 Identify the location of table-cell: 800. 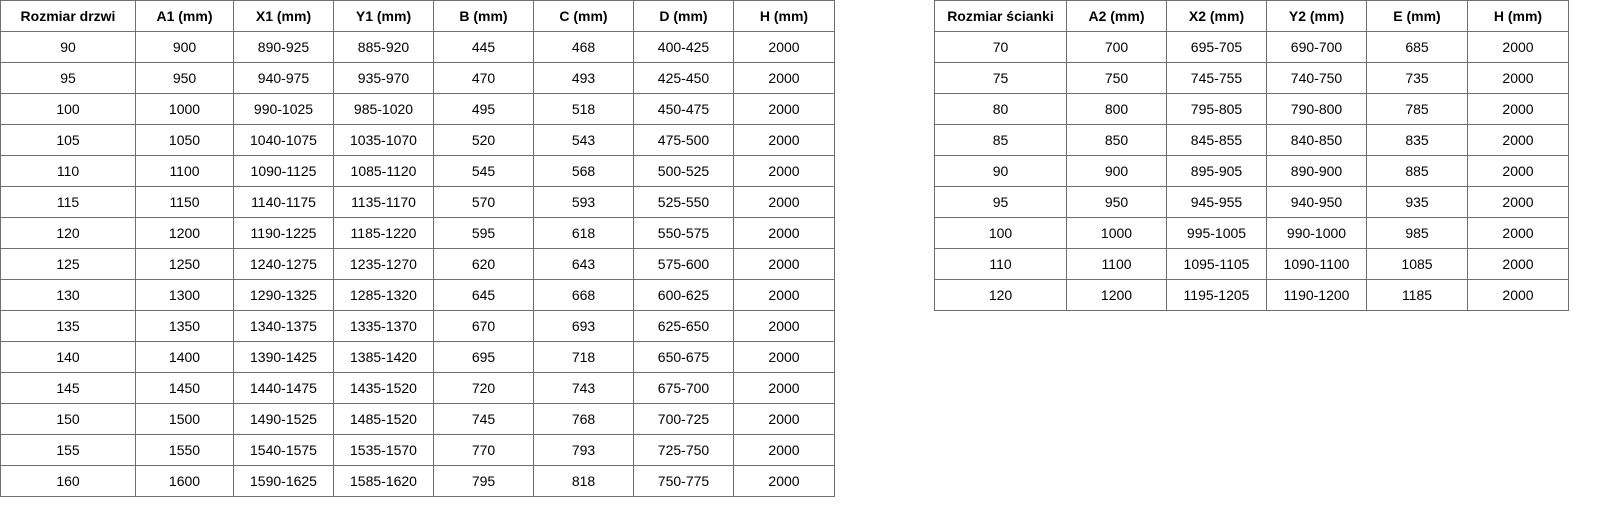
(1116, 109).